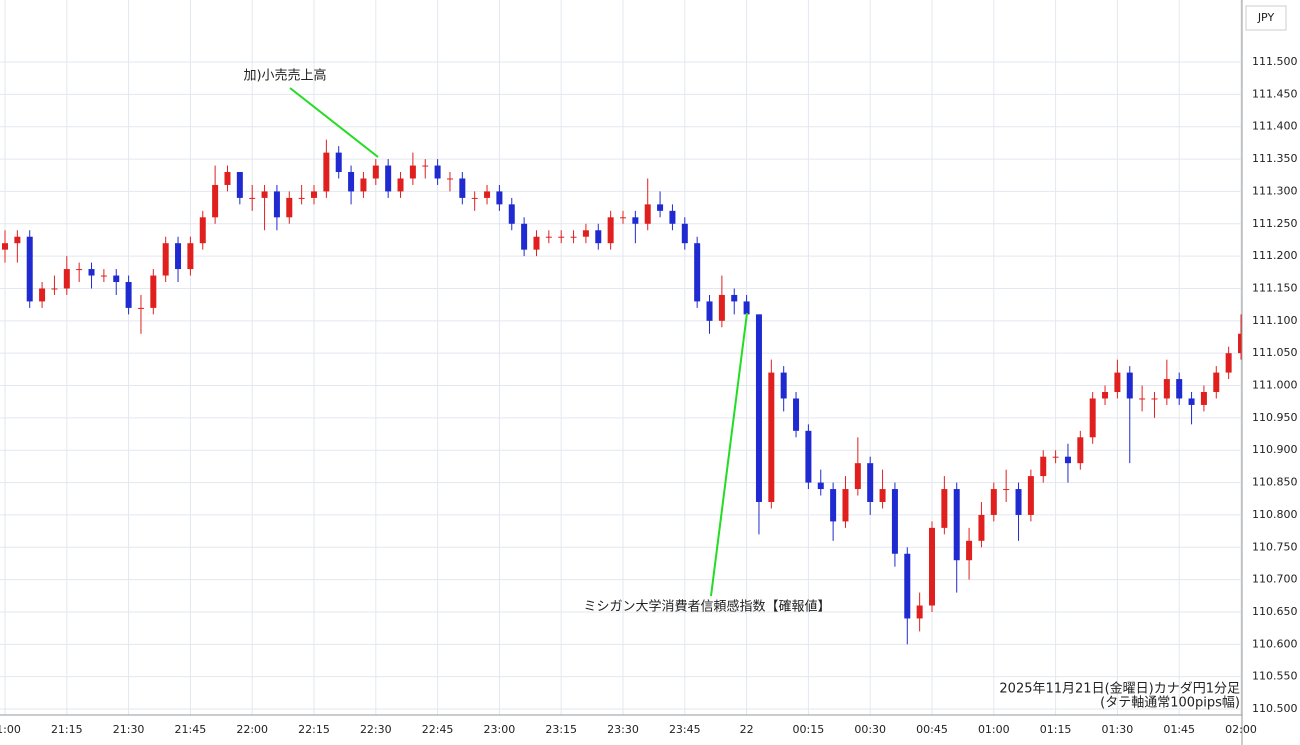 This screenshot has height=745, width=1300. What do you see at coordinates (1170, 703) in the screenshot?
I see `note: (タテ軸通常100pips幅)` at bounding box center [1170, 703].